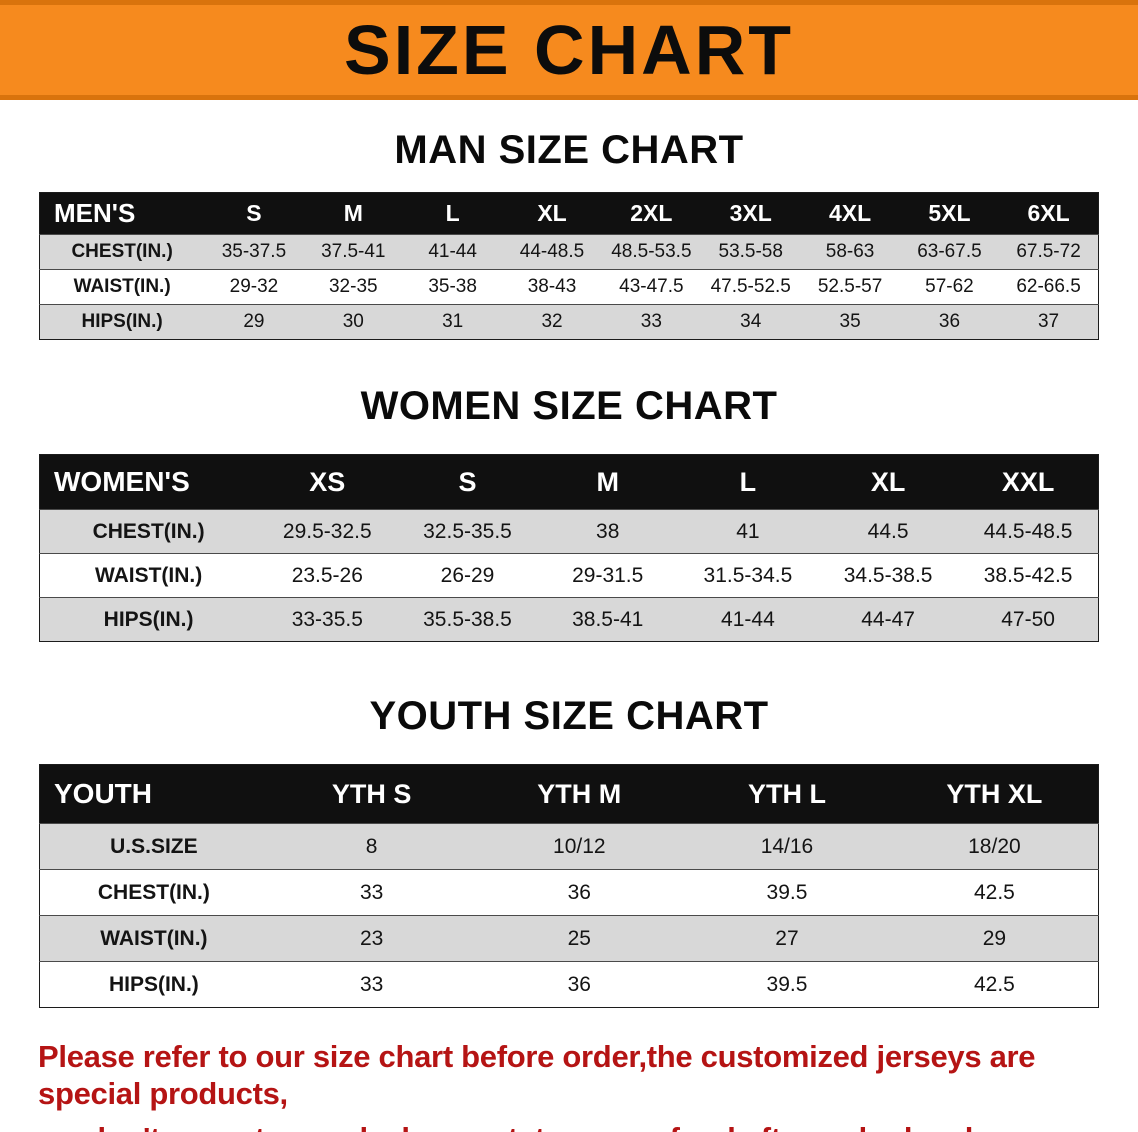 Image resolution: width=1138 pixels, height=1132 pixels. I want to click on women-header-row: WOMEN'S XS S M L XL XXL, so click(569, 482).